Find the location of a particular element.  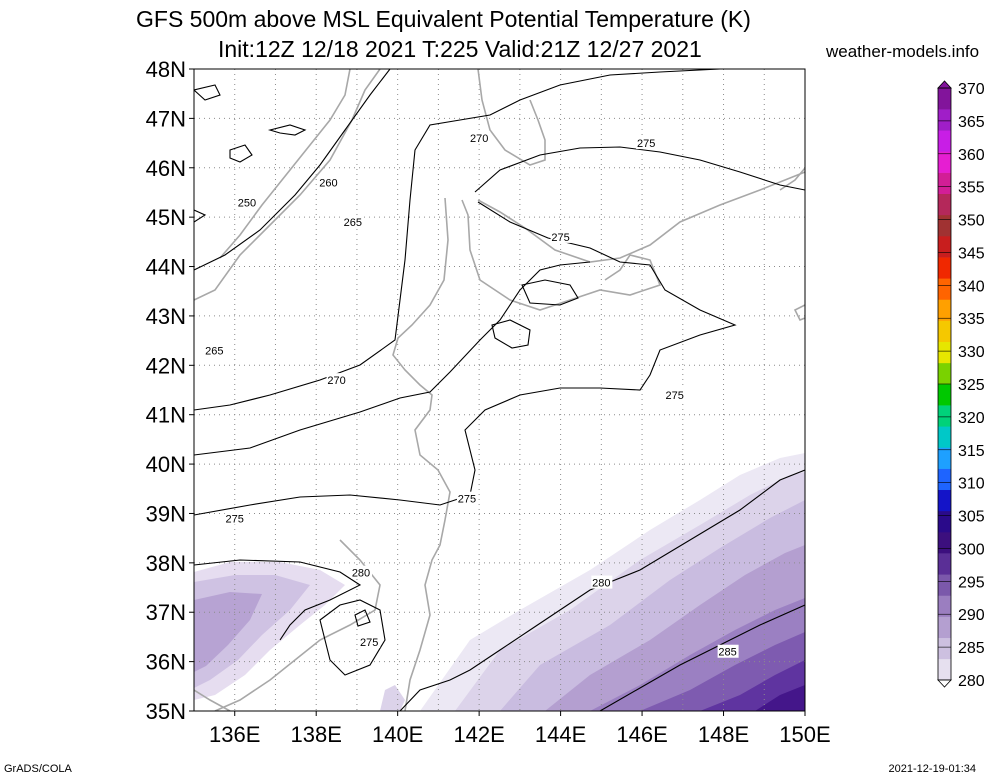

contour-label: 265 is located at coordinates (353, 223).